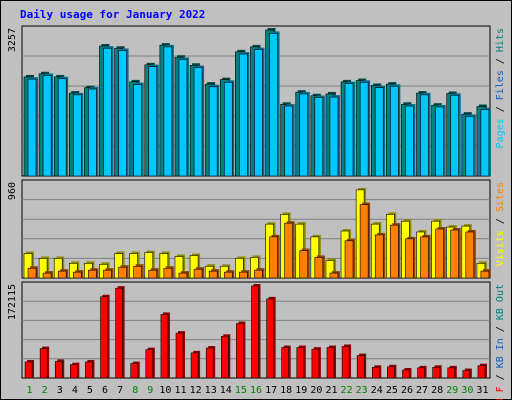  What do you see at coordinates (500, 248) in the screenshot?
I see `legend-item-visits: Visits` at bounding box center [500, 248].